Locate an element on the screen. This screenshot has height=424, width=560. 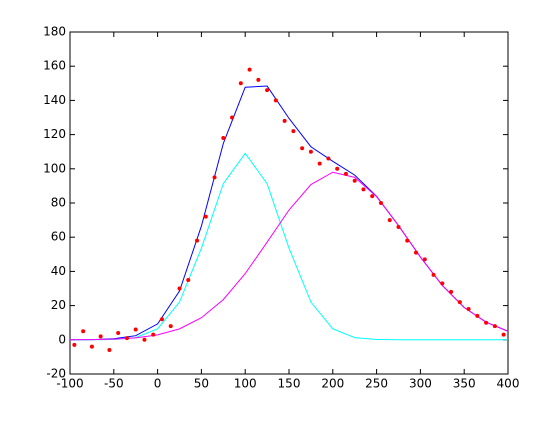
y-tick-label: 80 is located at coordinates (58, 203).